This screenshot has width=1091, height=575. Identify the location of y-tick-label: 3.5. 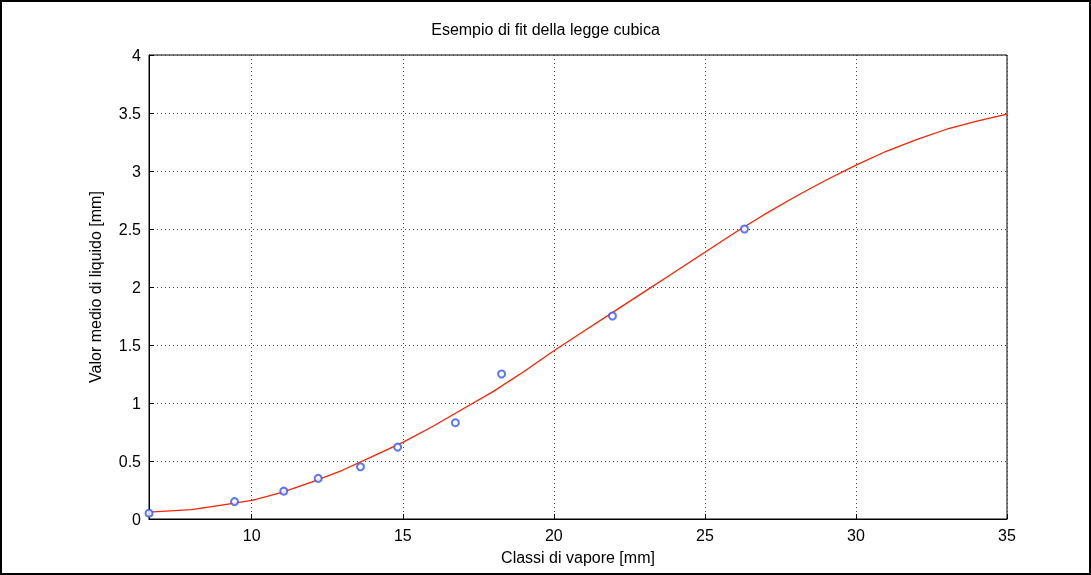
(130, 113).